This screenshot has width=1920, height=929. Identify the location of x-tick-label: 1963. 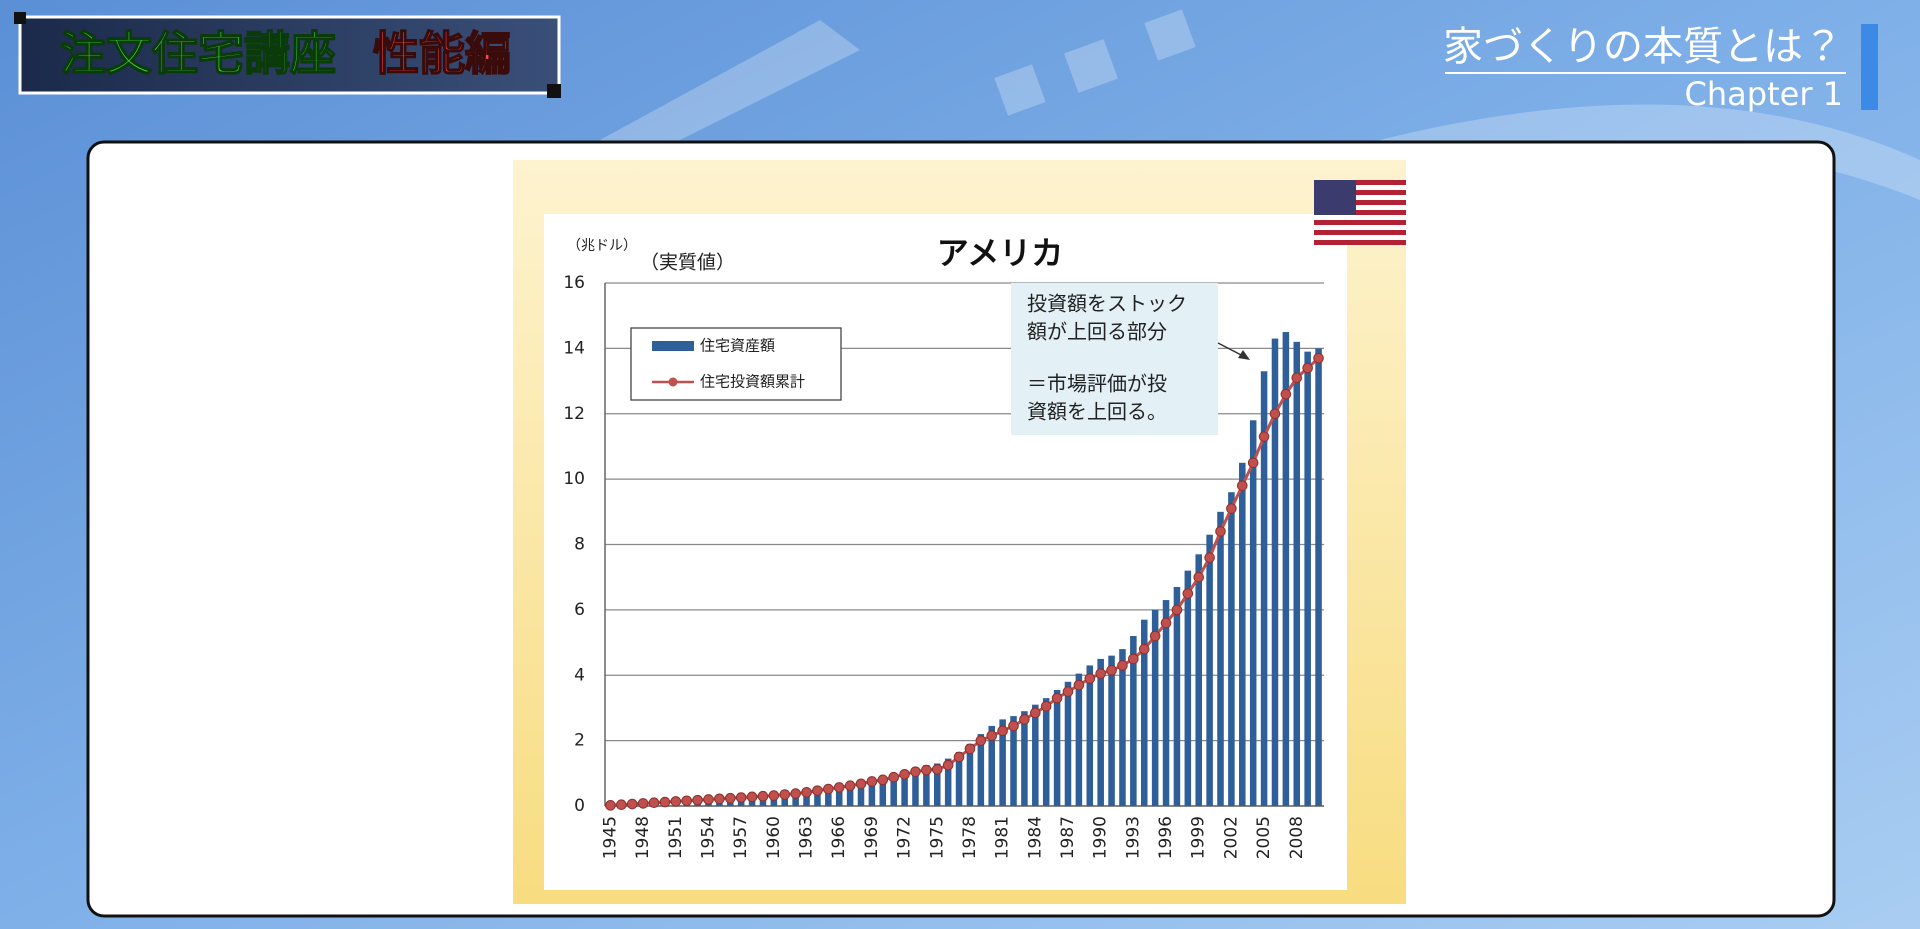
(807, 837).